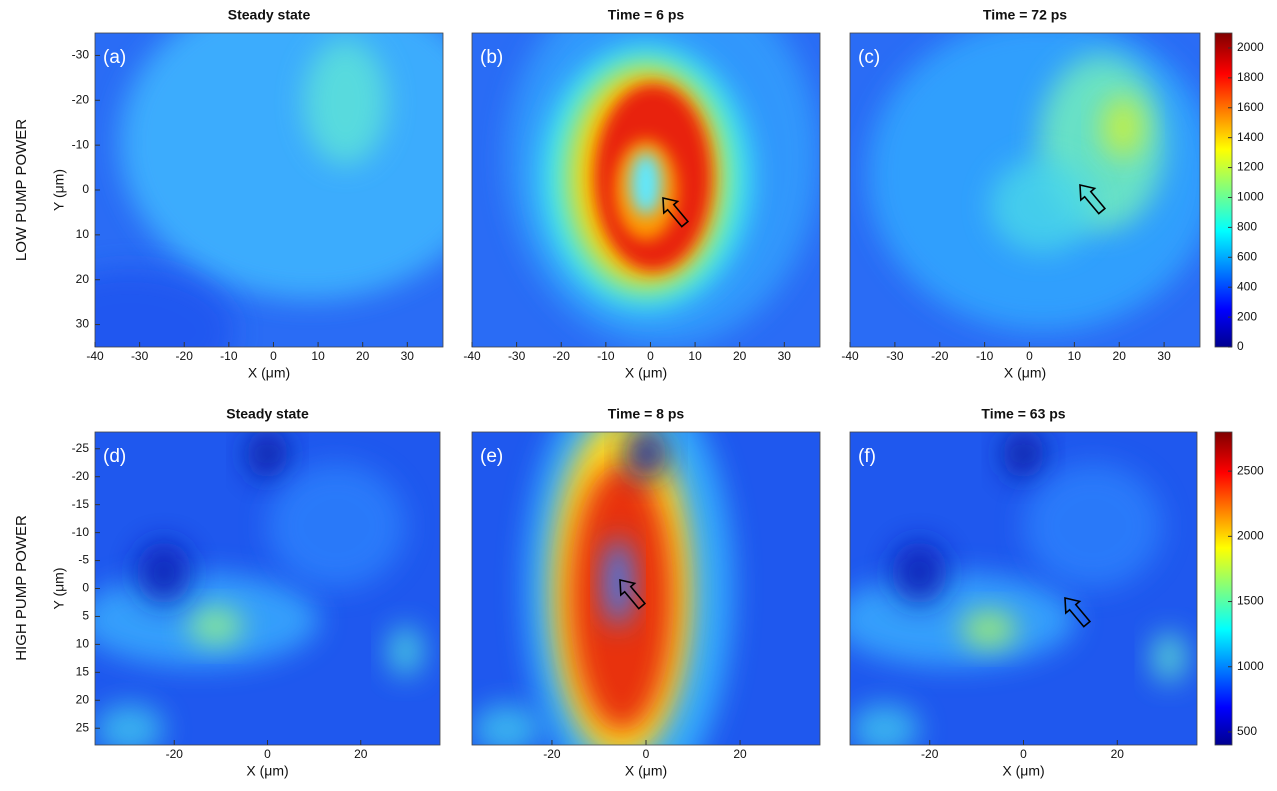  What do you see at coordinates (1250, 77) in the screenshot?
I see `colorbar-tick-label: 1800` at bounding box center [1250, 77].